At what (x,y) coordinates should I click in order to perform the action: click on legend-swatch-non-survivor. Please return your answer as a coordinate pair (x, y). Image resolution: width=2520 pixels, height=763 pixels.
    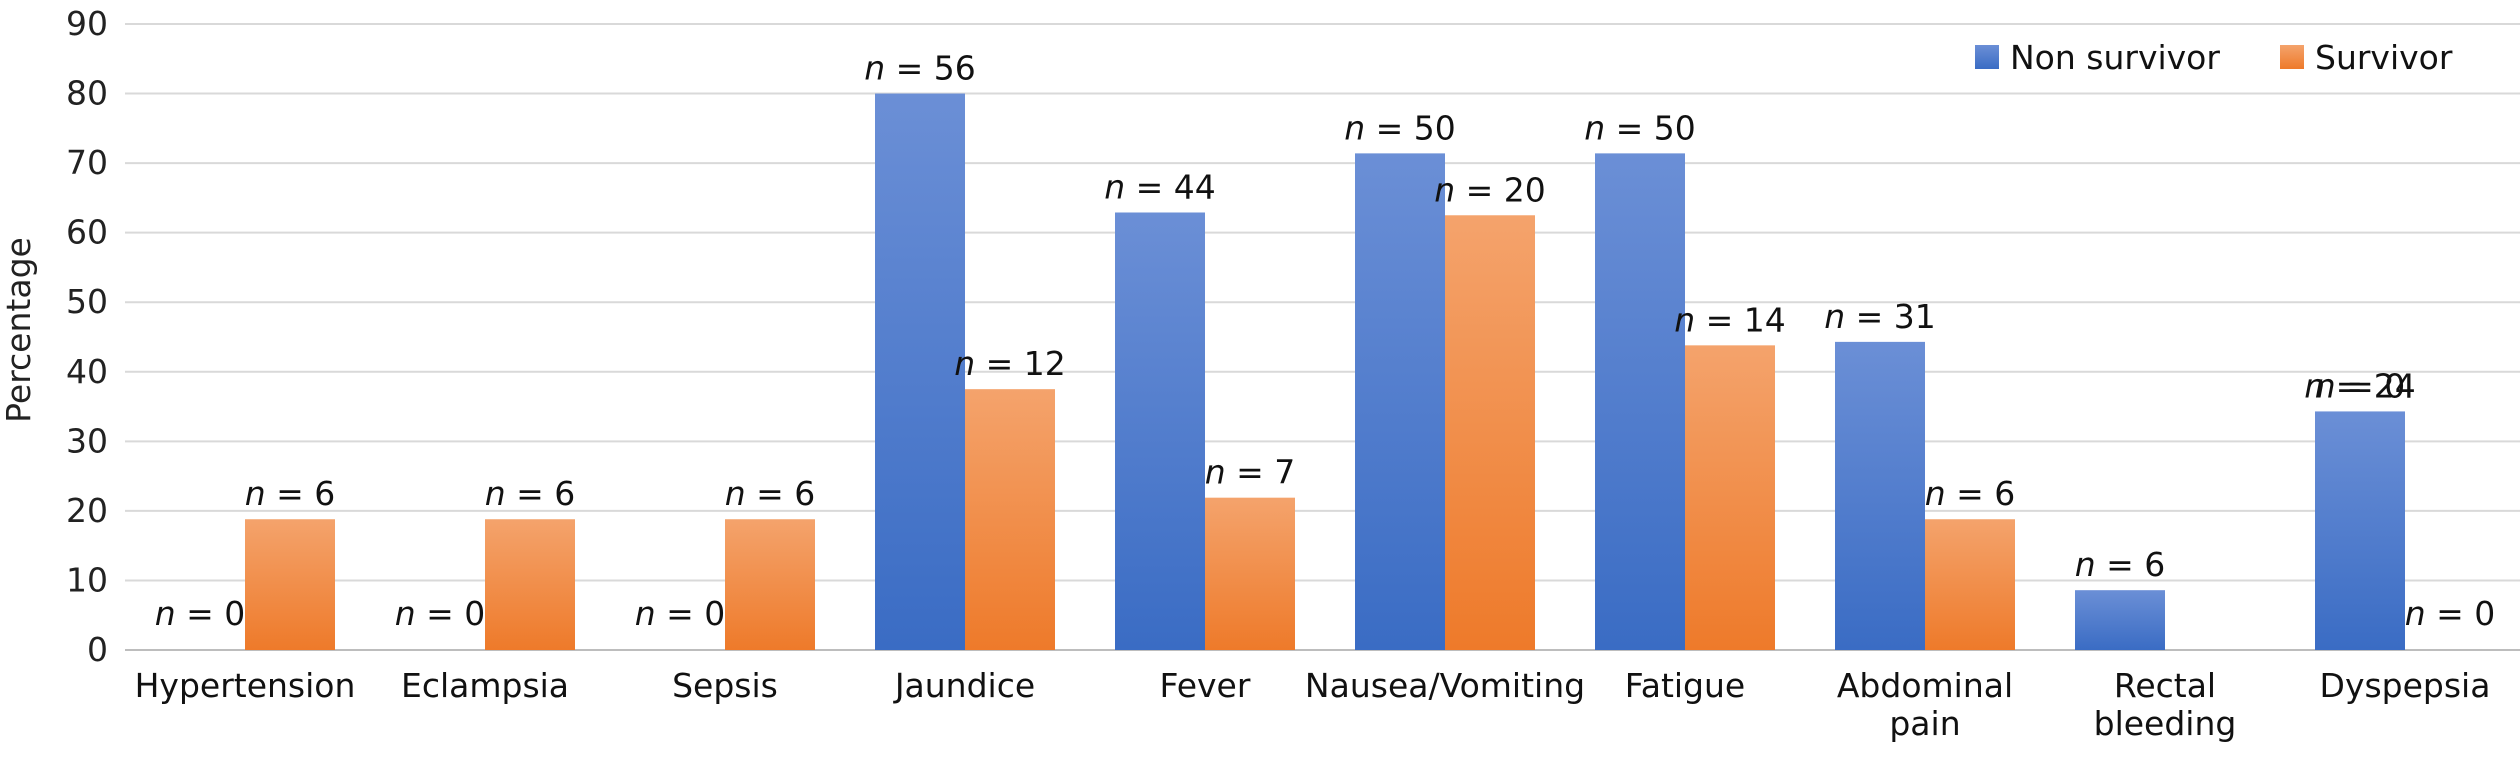
    Looking at the image, I should click on (1987, 57).